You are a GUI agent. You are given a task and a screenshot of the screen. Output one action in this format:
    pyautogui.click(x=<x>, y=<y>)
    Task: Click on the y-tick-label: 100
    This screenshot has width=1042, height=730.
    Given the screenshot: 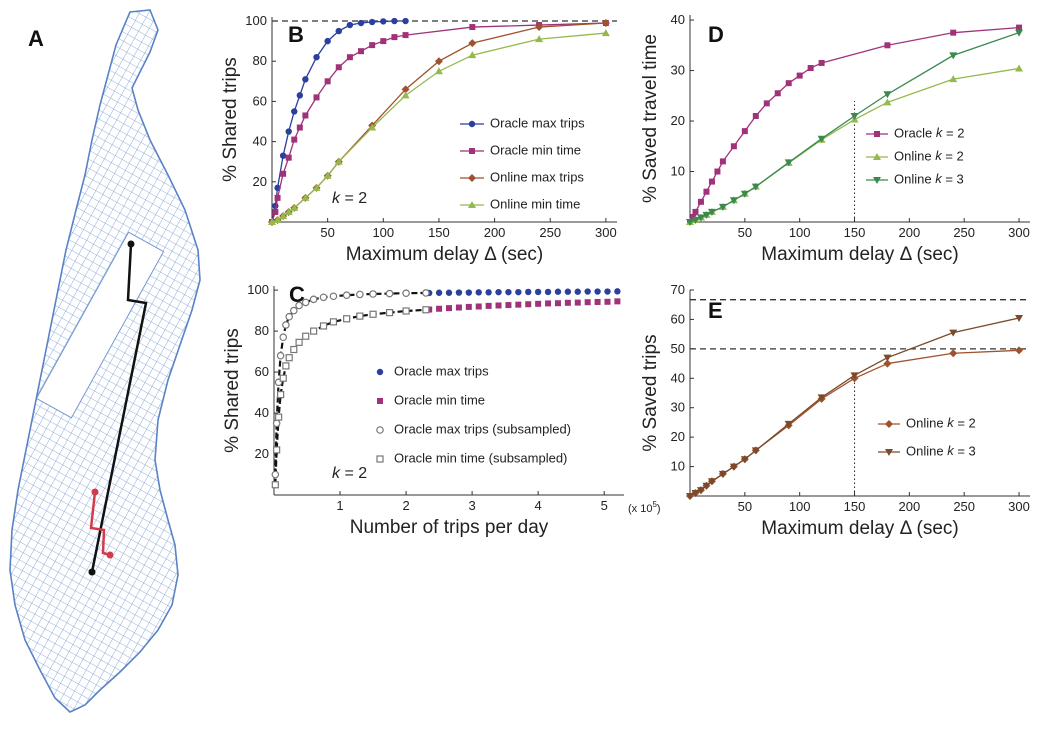 What is the action you would take?
    pyautogui.click(x=258, y=289)
    